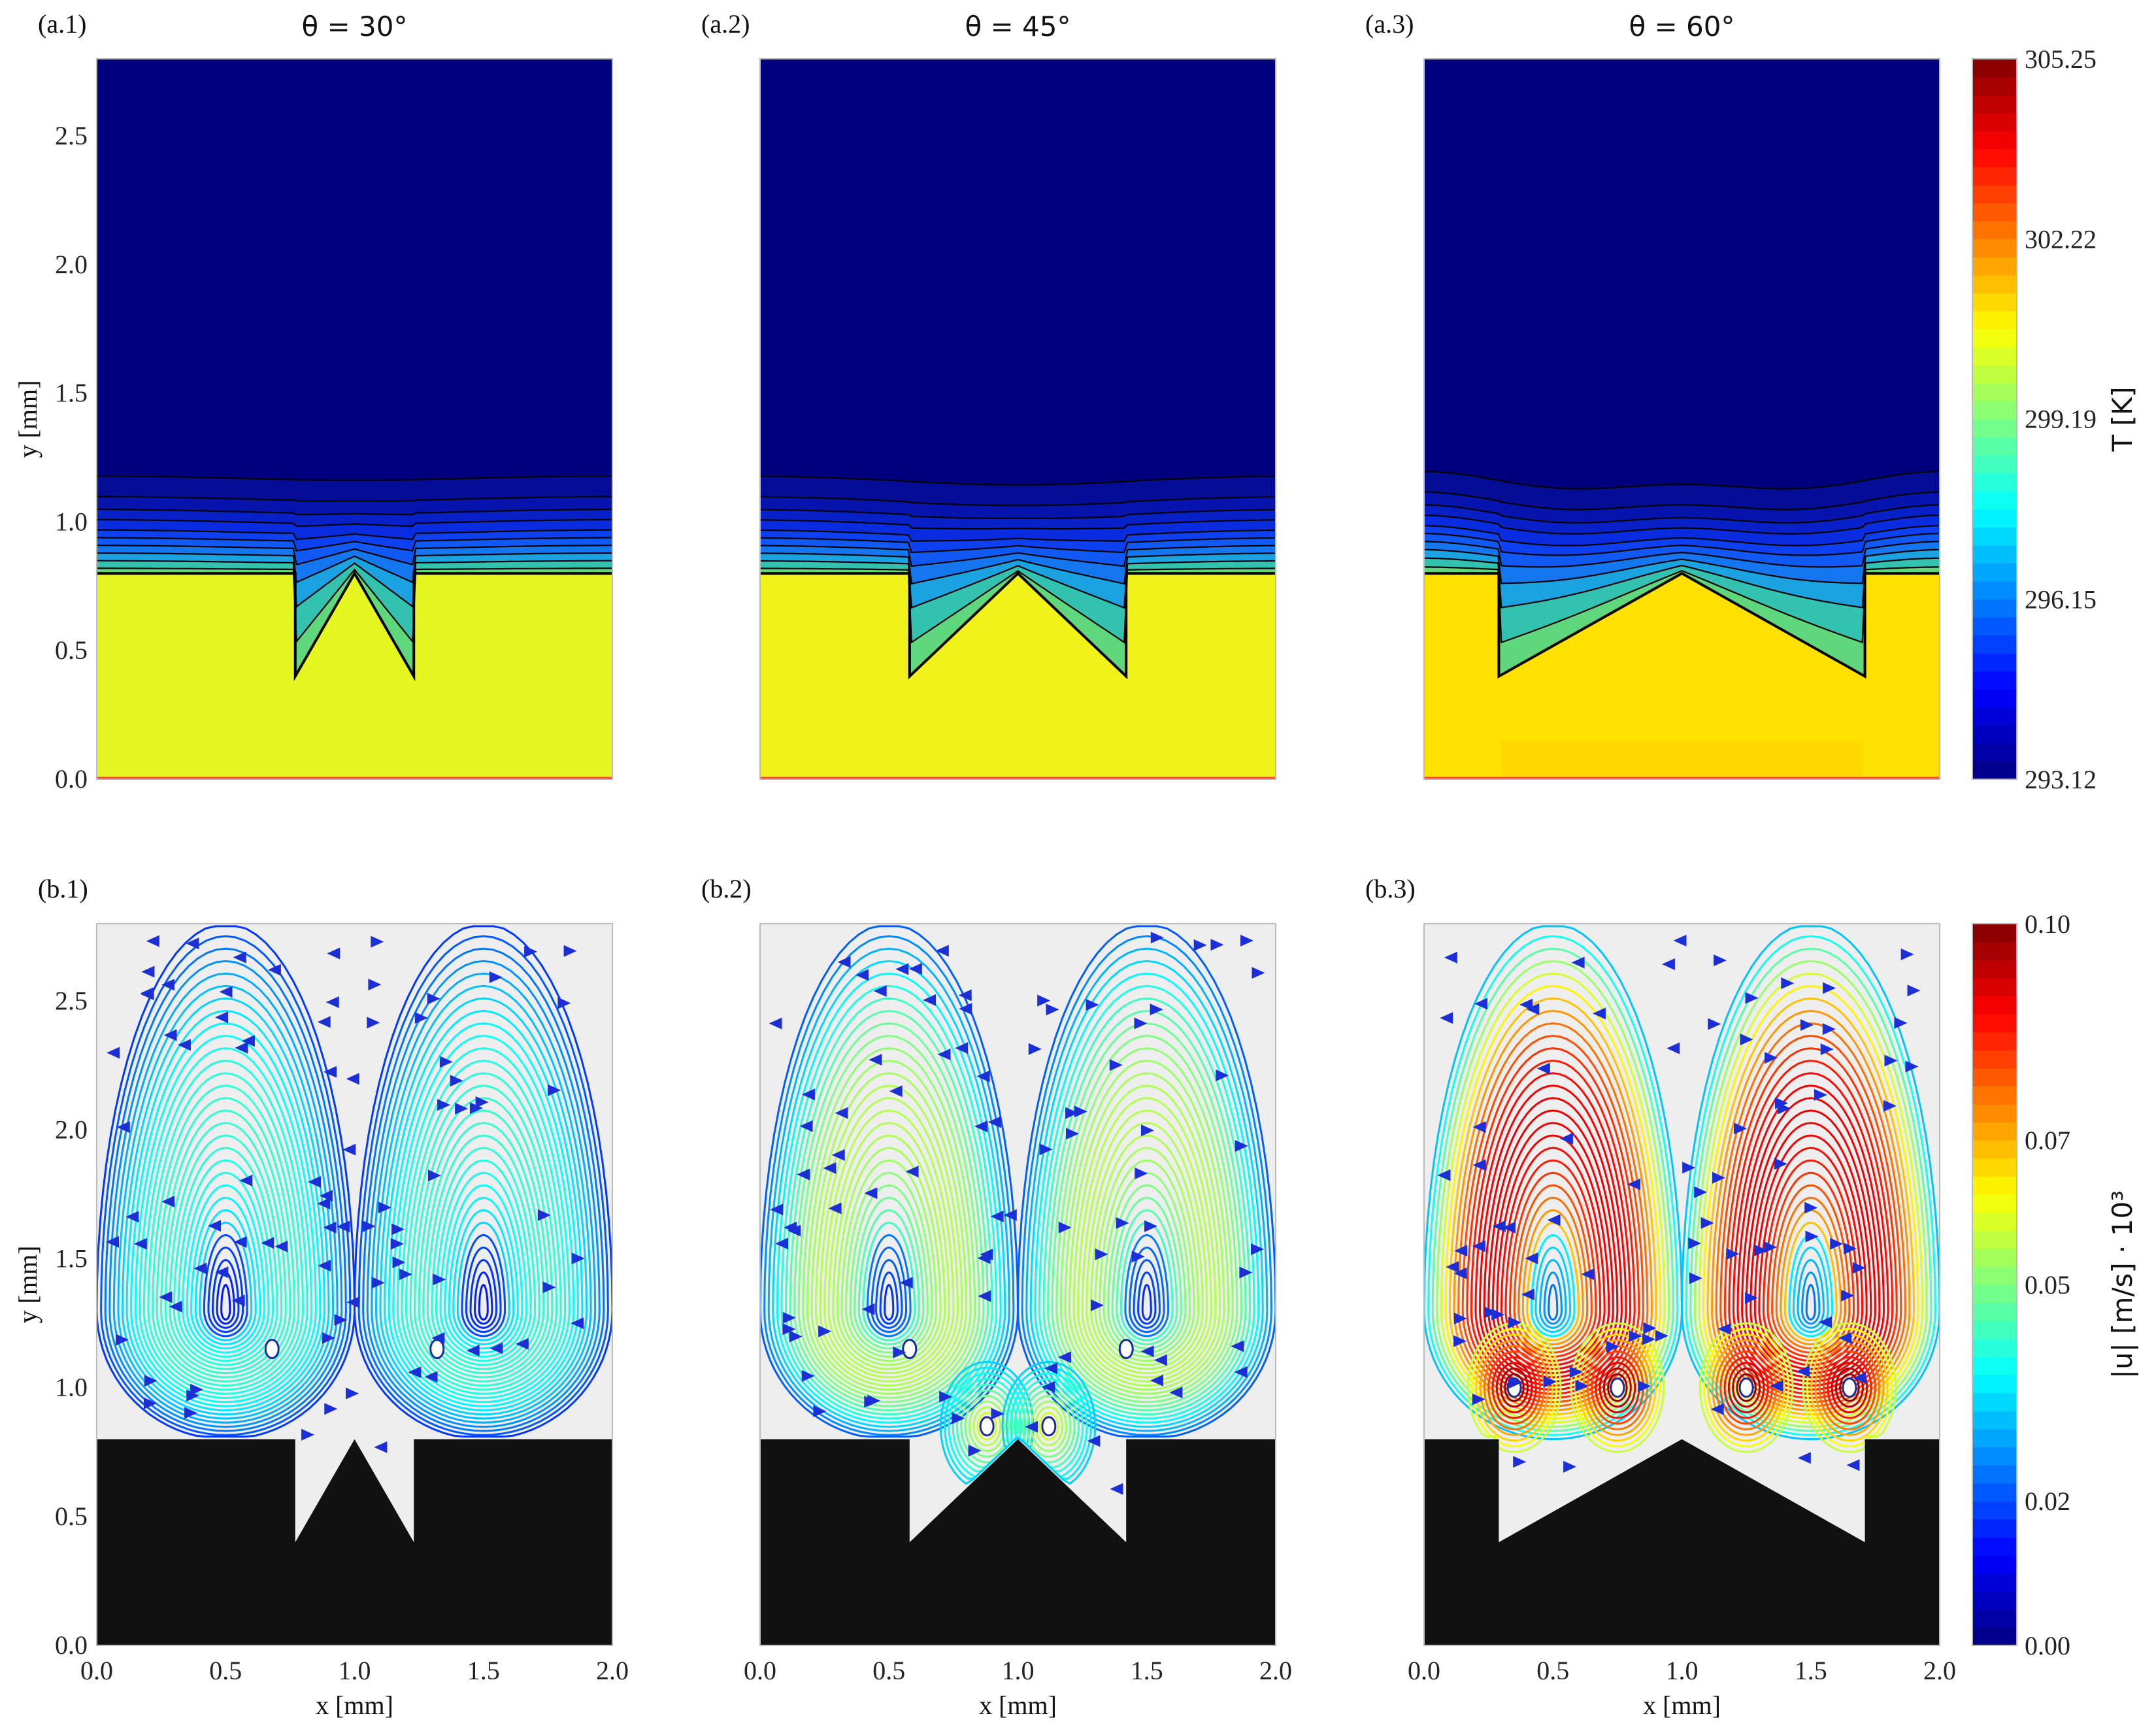  What do you see at coordinates (1681, 1284) in the screenshot?
I see `plot-frame` at bounding box center [1681, 1284].